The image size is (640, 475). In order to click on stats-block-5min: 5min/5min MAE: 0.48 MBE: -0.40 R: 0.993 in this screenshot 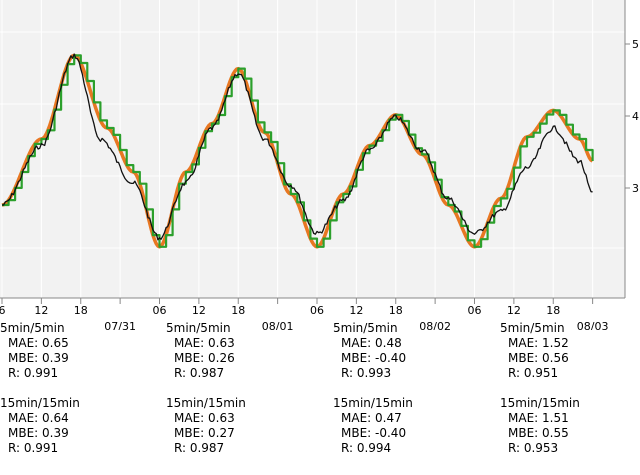, I will do `click(373, 351)`.